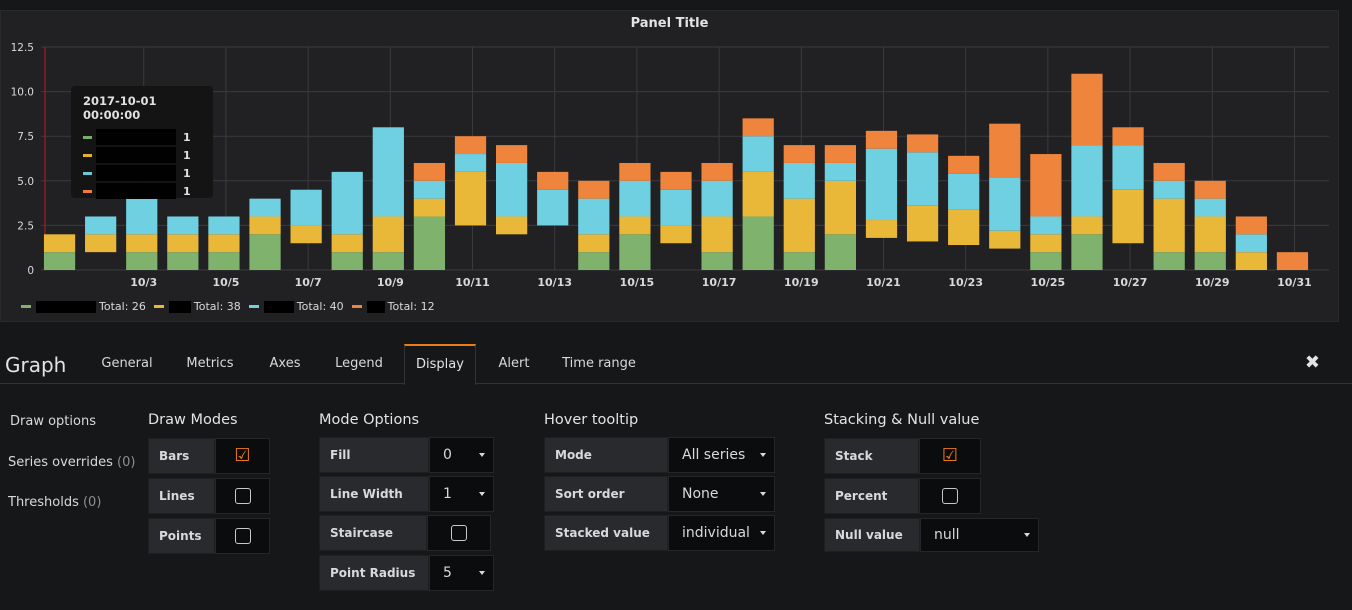 The width and height of the screenshot is (1352, 610). Describe the element at coordinates (285, 363) in the screenshot. I see `tab-axes: Axes` at that location.